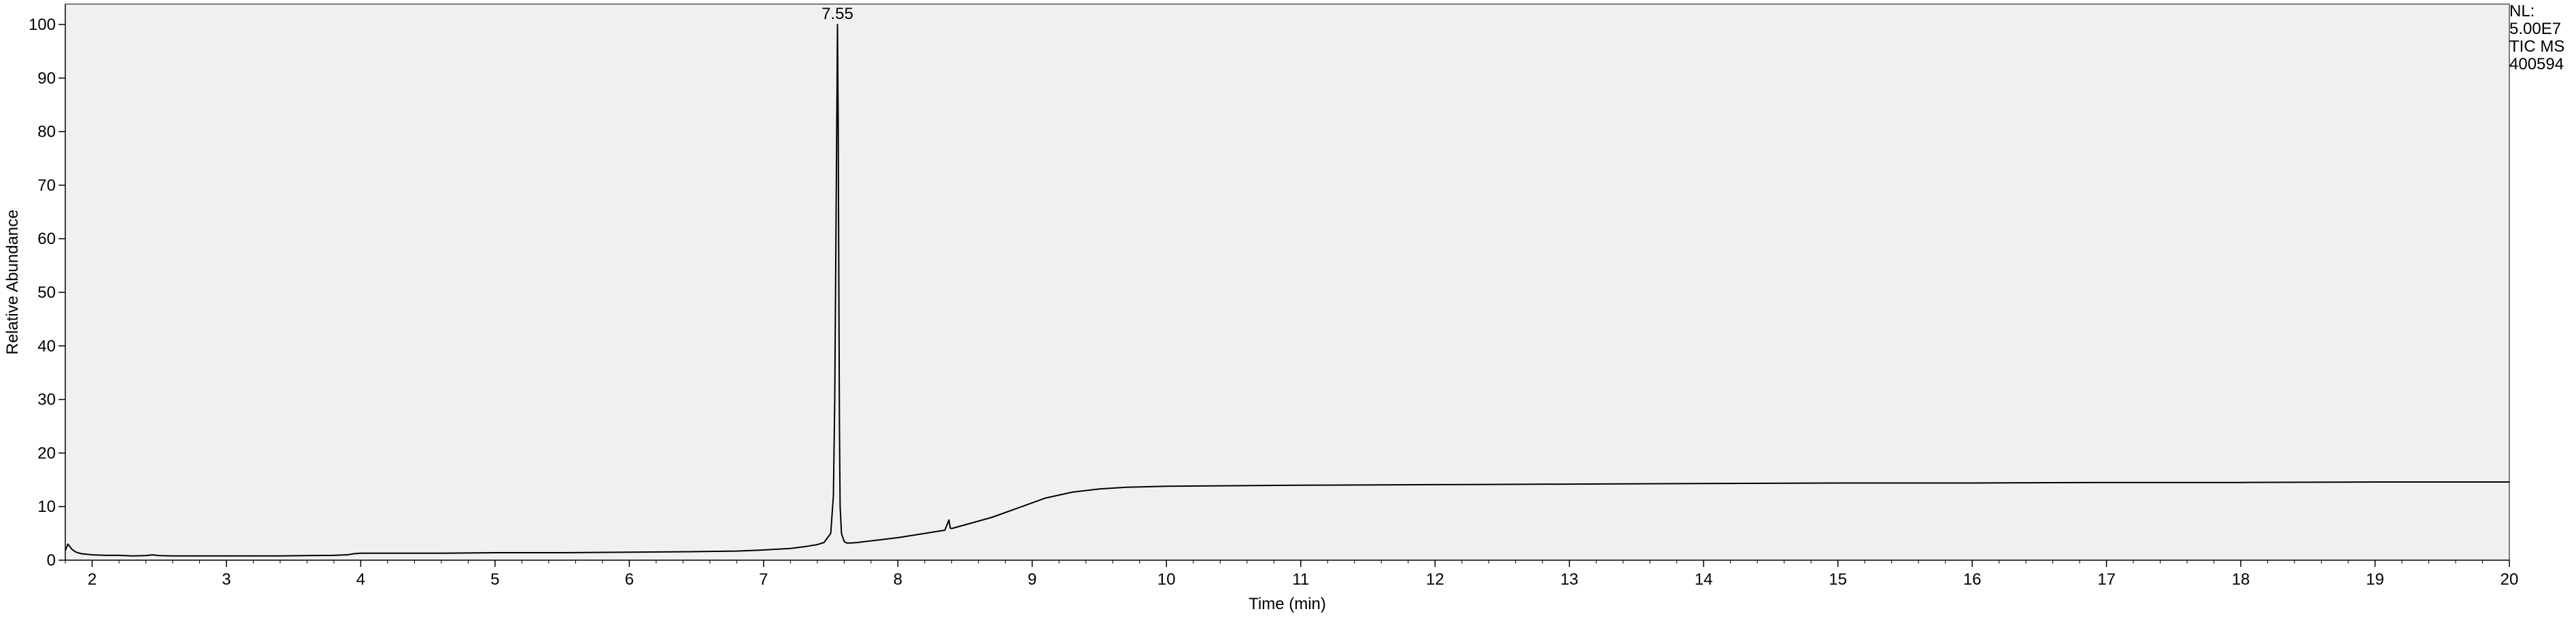 The width and height of the screenshot is (2576, 620). Describe the element at coordinates (2522, 11) in the screenshot. I see `info-line-nl: NL:` at that location.